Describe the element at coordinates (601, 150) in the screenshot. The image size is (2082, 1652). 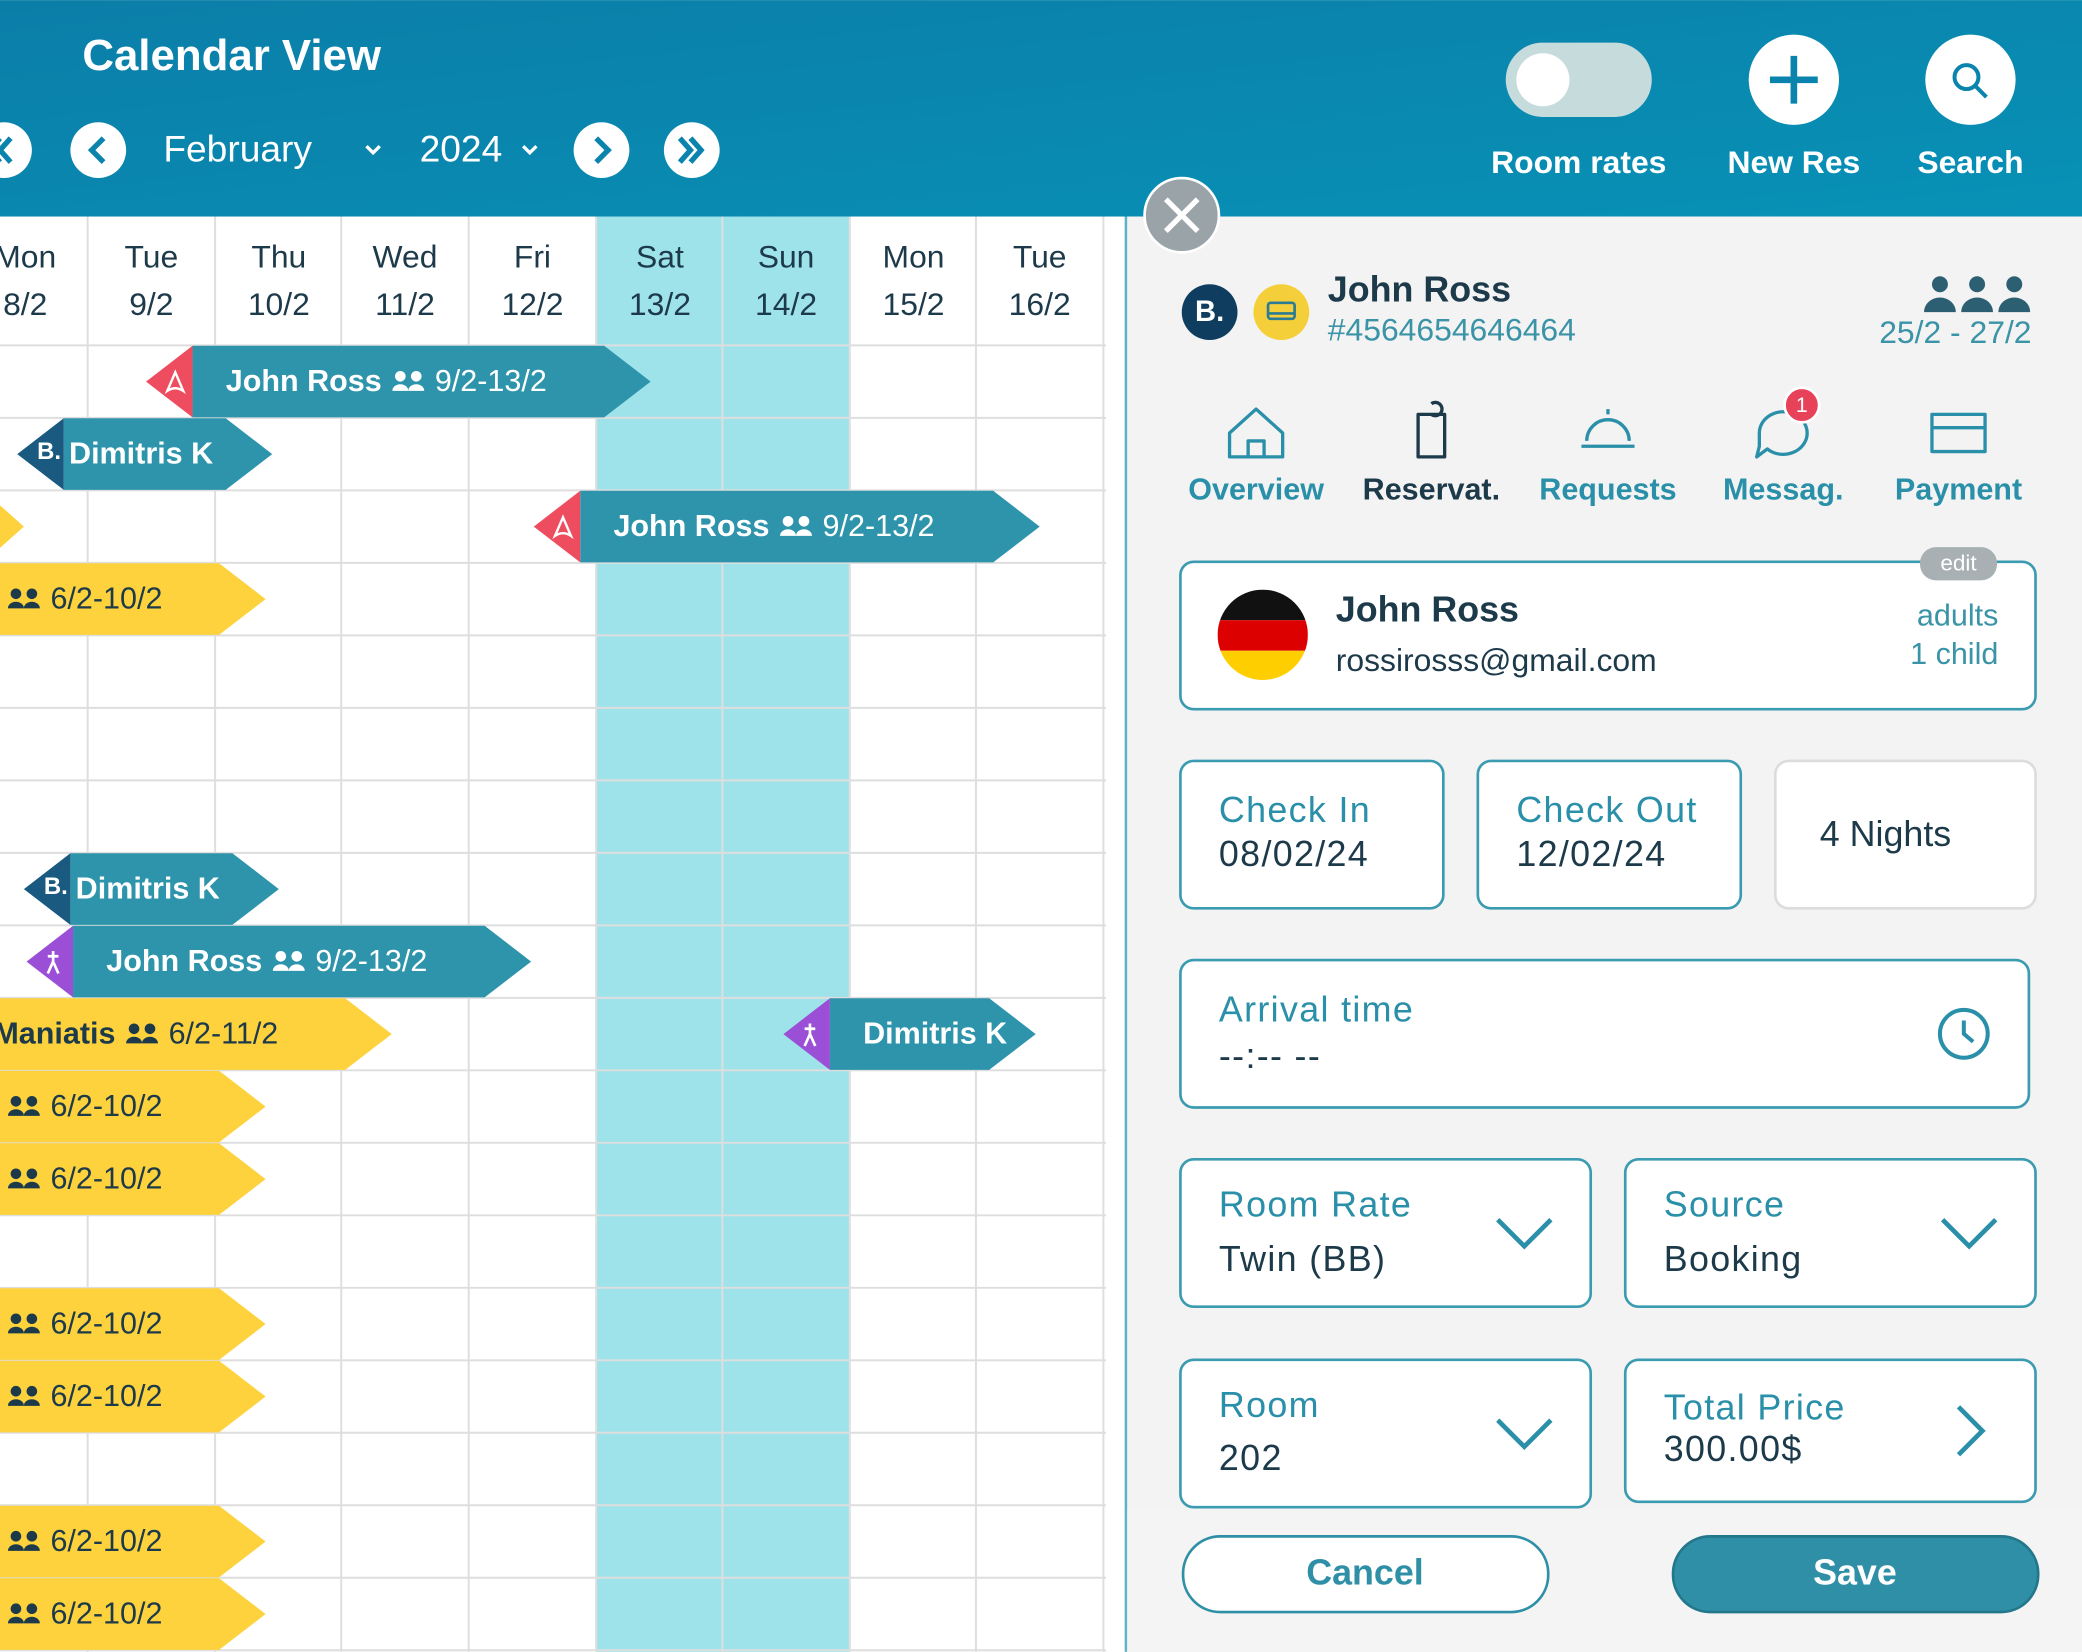
I see `nav-next` at that location.